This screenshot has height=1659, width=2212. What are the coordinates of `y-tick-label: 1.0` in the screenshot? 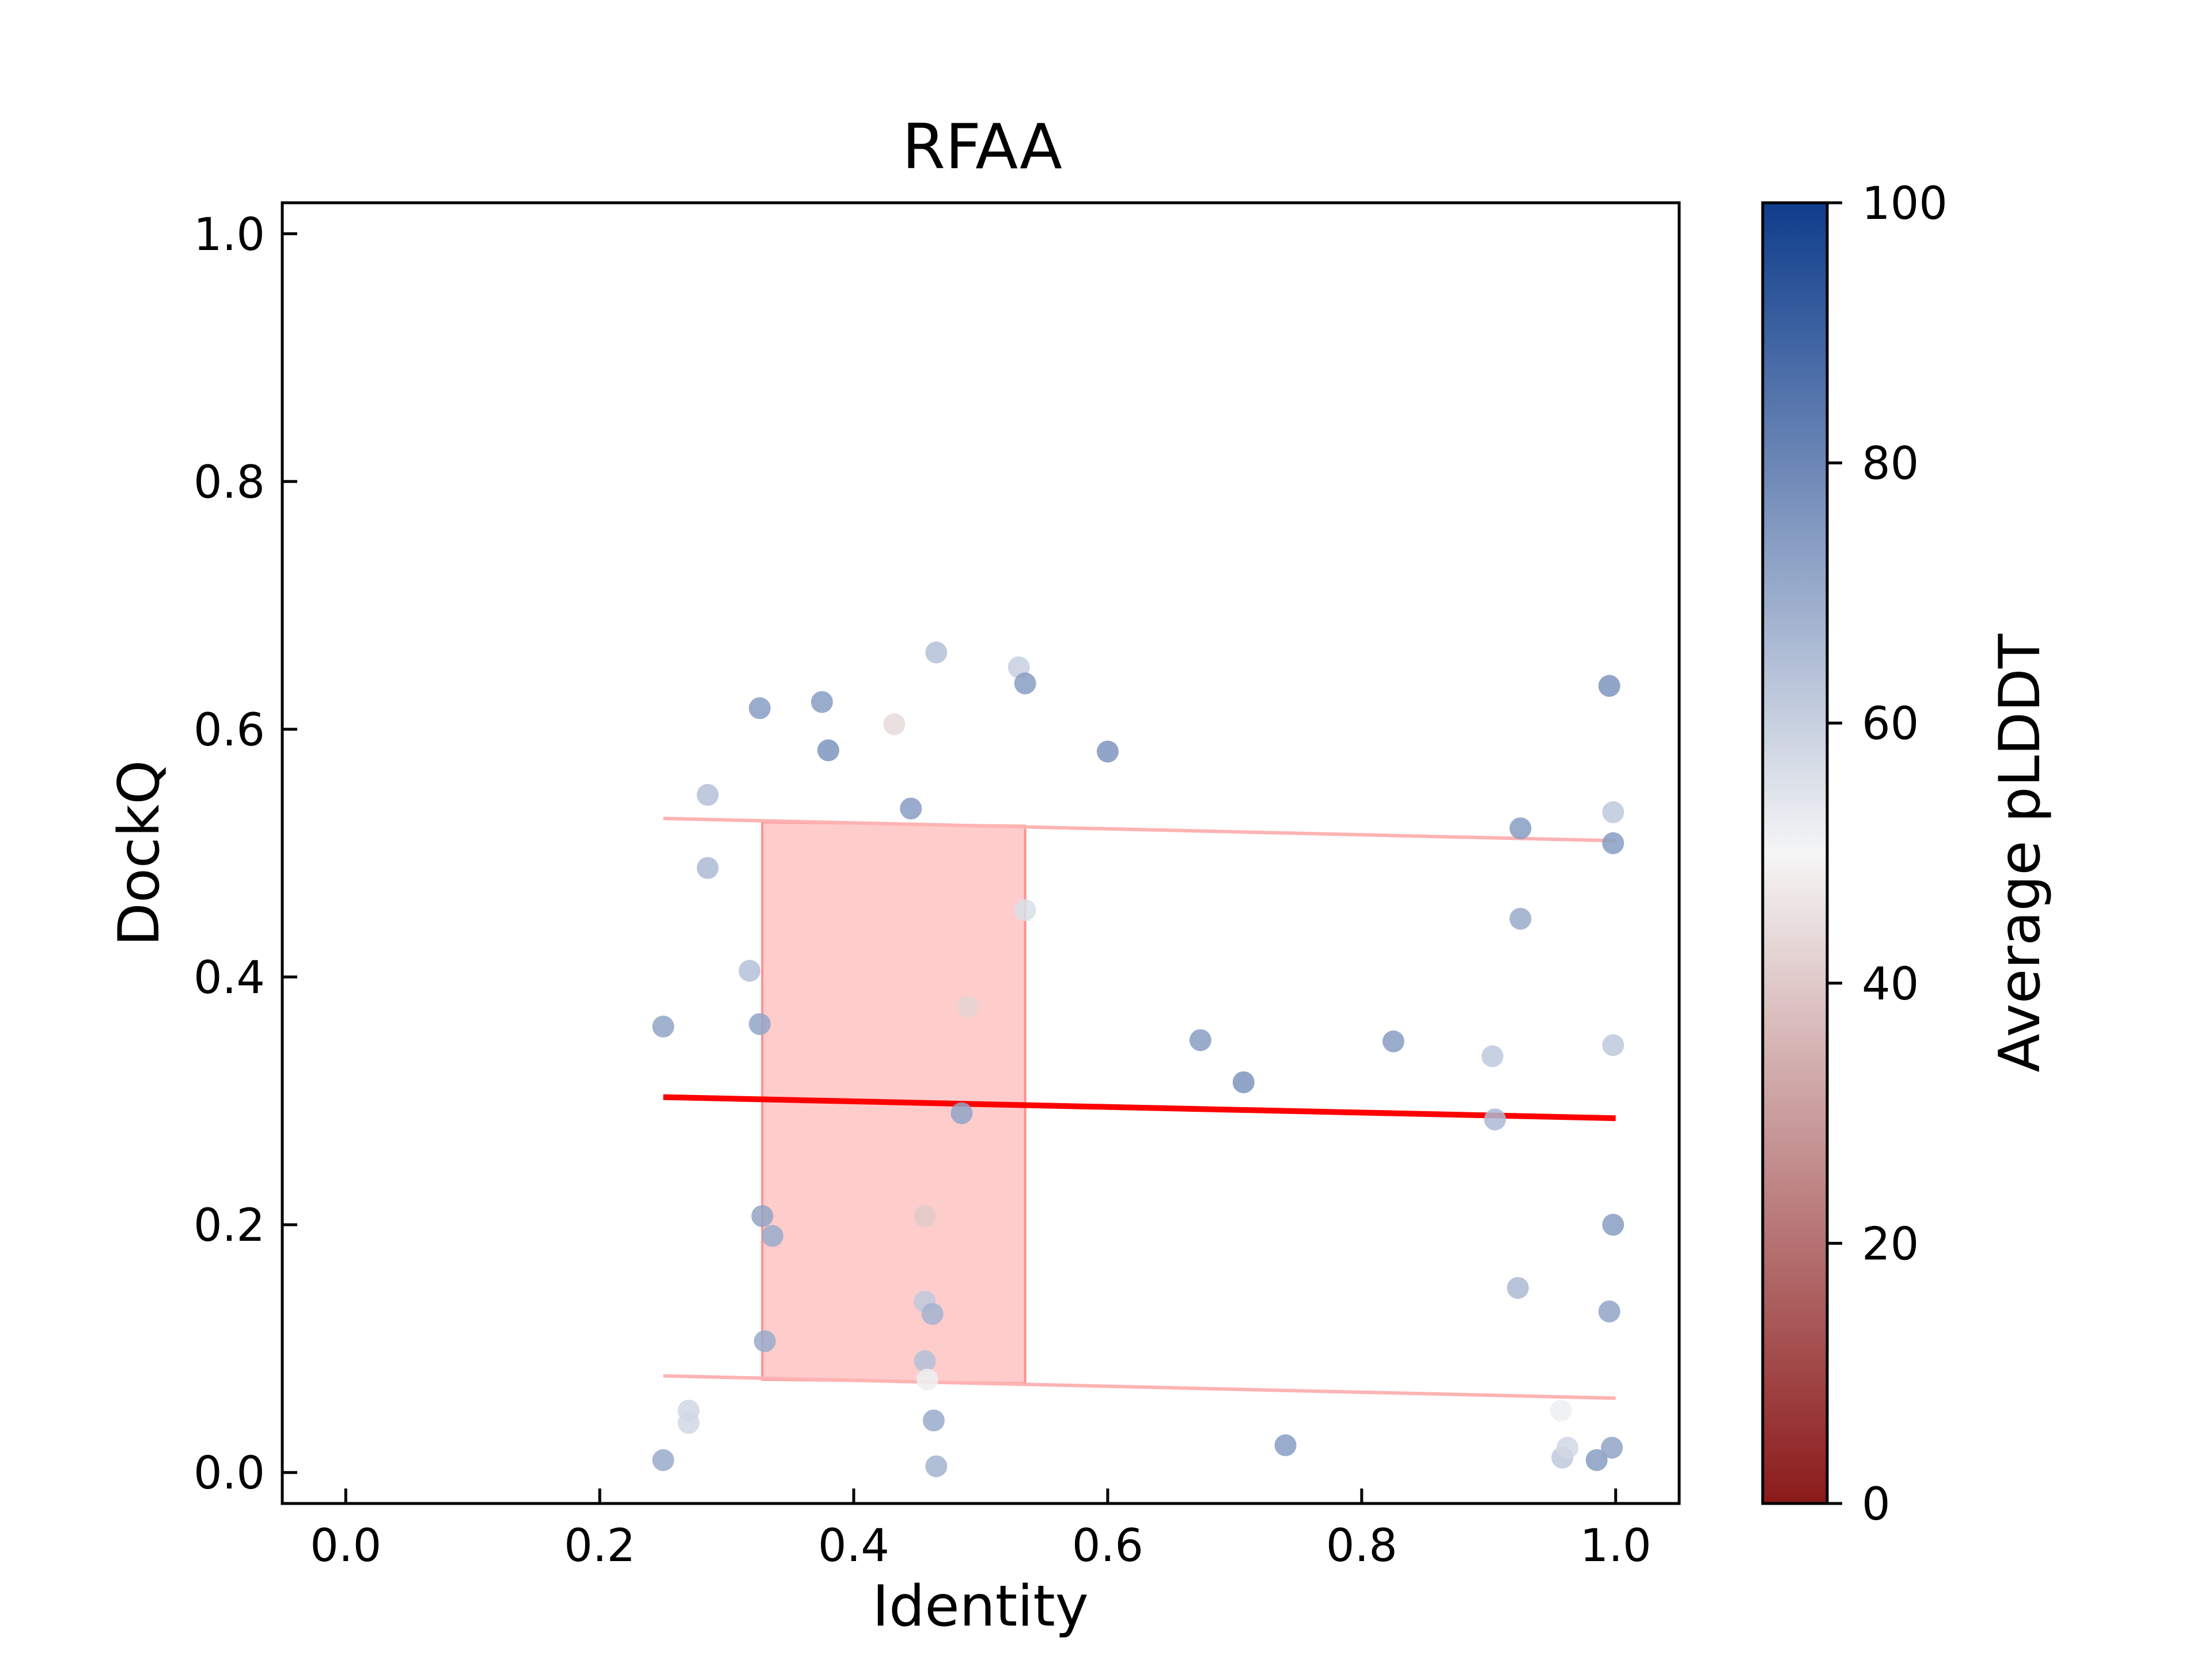 It's located at (229, 235).